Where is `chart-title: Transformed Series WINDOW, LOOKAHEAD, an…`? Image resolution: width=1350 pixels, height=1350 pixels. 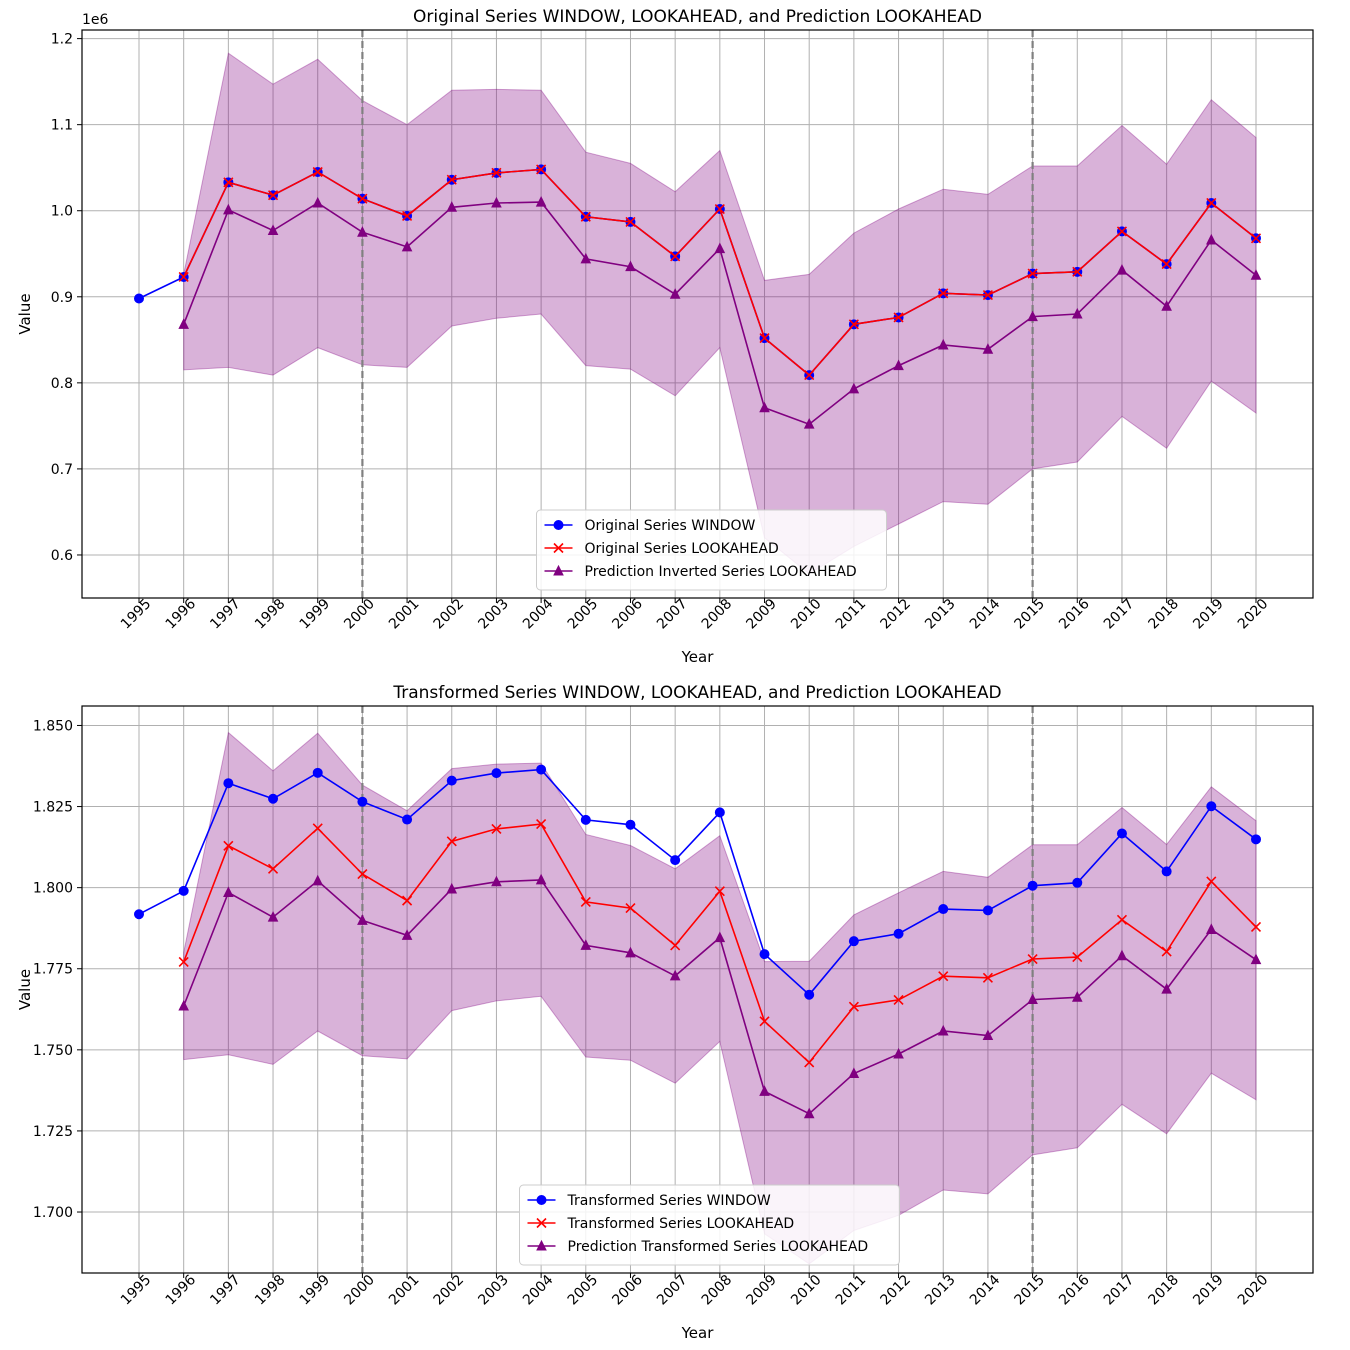
chart-title: Transformed Series WINDOW, LOOKAHEAD, an… is located at coordinates (696, 693).